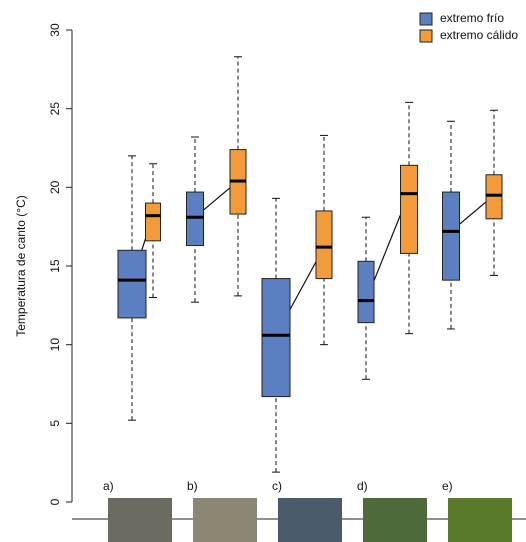 The width and height of the screenshot is (526, 542). Describe the element at coordinates (447, 486) in the screenshot. I see `group-label: e)` at that location.